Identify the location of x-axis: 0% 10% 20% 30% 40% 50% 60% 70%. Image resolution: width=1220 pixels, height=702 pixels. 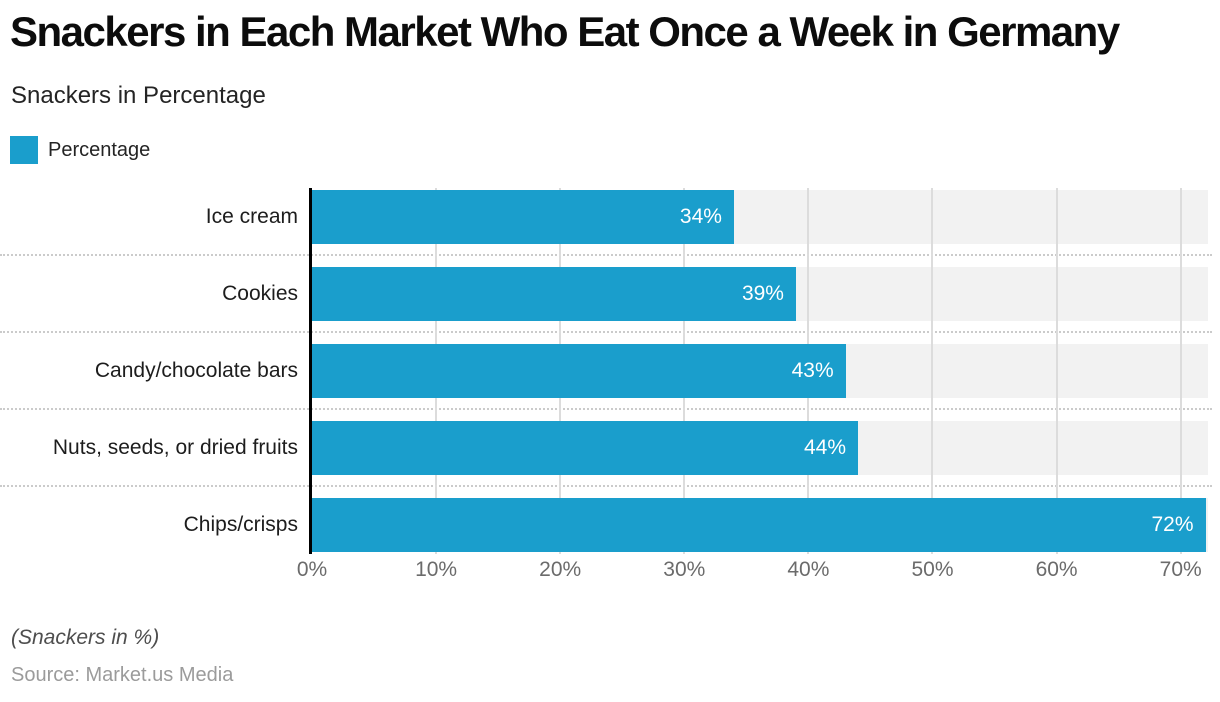
(752, 573).